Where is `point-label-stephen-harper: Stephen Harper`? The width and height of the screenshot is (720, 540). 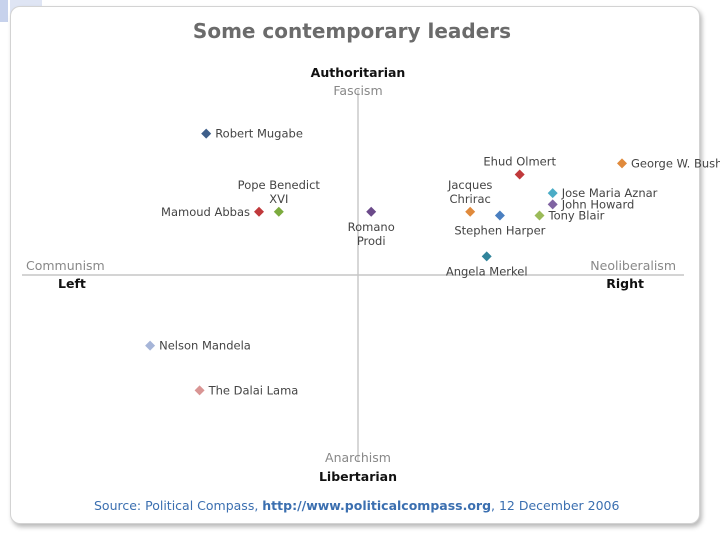 point-label-stephen-harper: Stephen Harper is located at coordinates (499, 230).